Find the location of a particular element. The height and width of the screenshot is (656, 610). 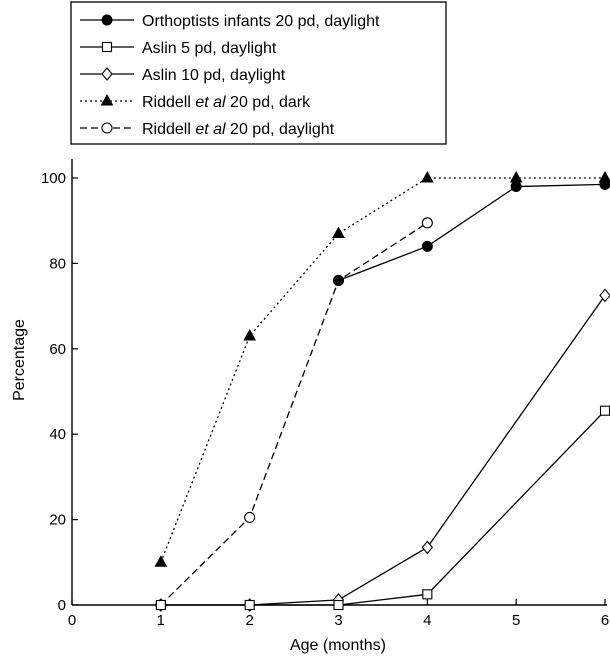

legend-entry-part: Orthoptists infants 20 pd, daylight is located at coordinates (261, 21).